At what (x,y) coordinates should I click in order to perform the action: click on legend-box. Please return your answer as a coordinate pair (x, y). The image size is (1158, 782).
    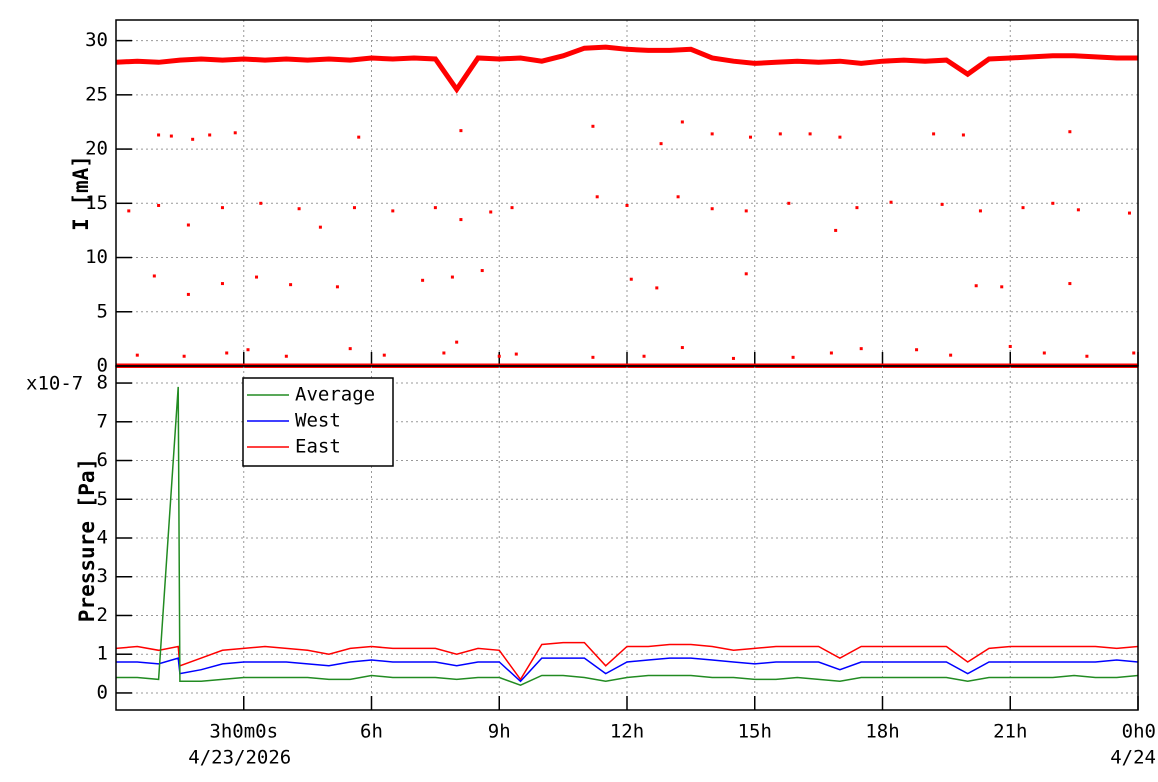
    Looking at the image, I should click on (318, 422).